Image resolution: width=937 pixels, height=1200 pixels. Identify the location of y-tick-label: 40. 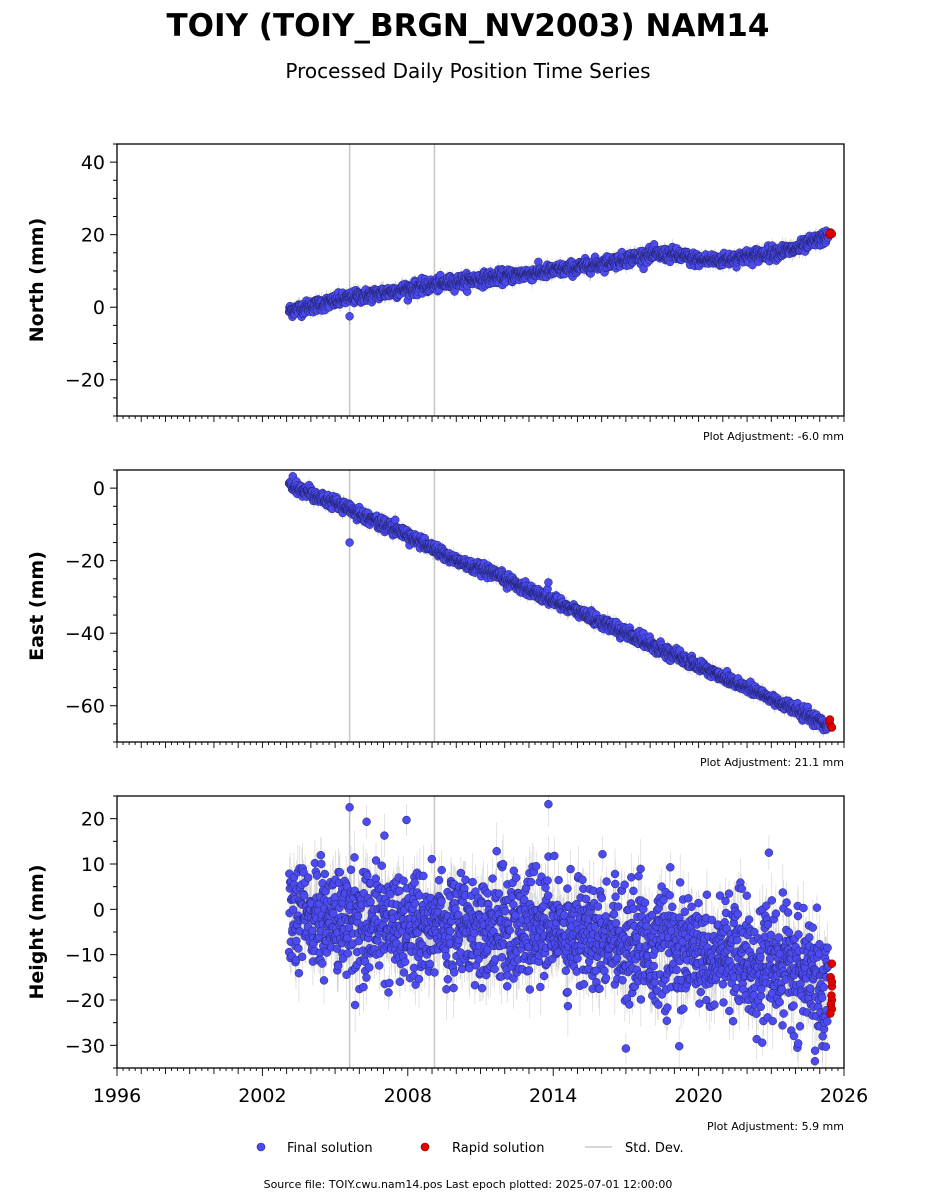
(93, 163).